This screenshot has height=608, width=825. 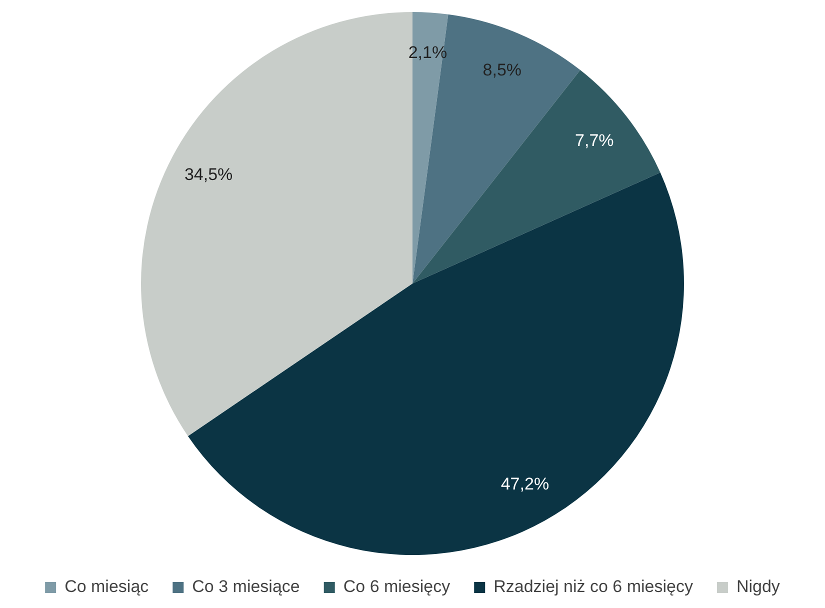 What do you see at coordinates (246, 586) in the screenshot?
I see `legend-label: Co 3 miesiące` at bounding box center [246, 586].